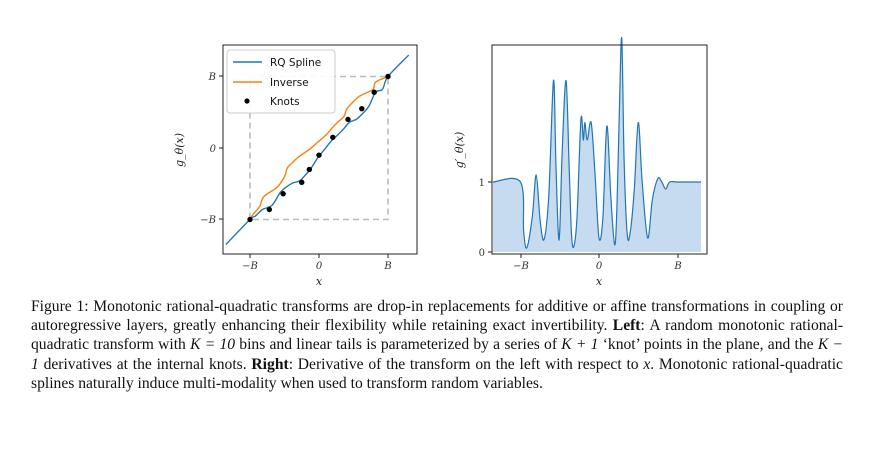 This screenshot has height=453, width=870. I want to click on legend-label-inverse: Inverse, so click(289, 83).